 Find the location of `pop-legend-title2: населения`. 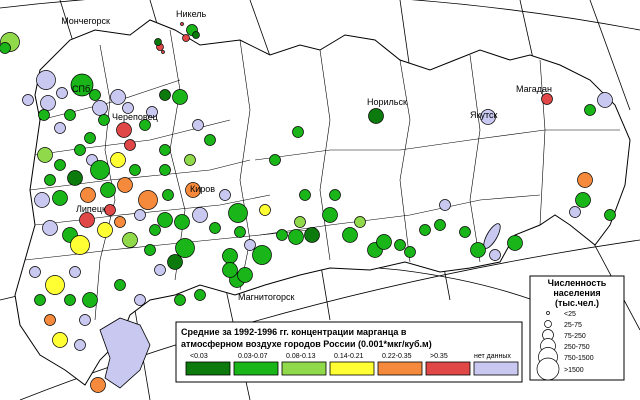

pop-legend-title2: населения is located at coordinates (576, 293).